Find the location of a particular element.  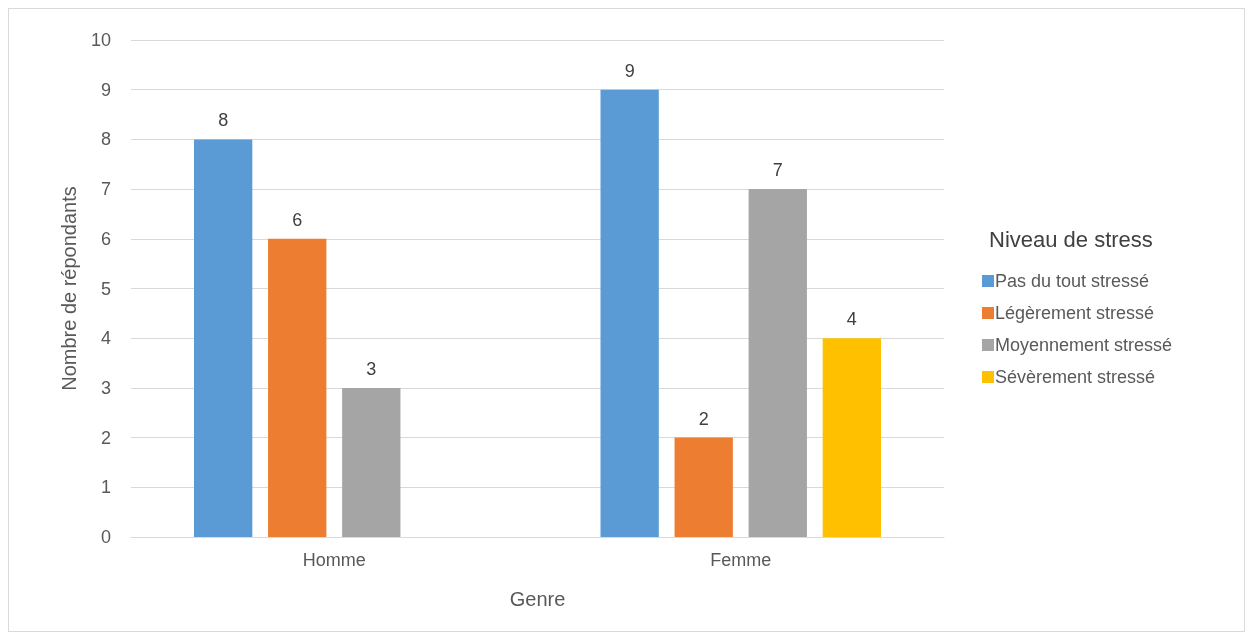

data-label: 8 is located at coordinates (223, 120).